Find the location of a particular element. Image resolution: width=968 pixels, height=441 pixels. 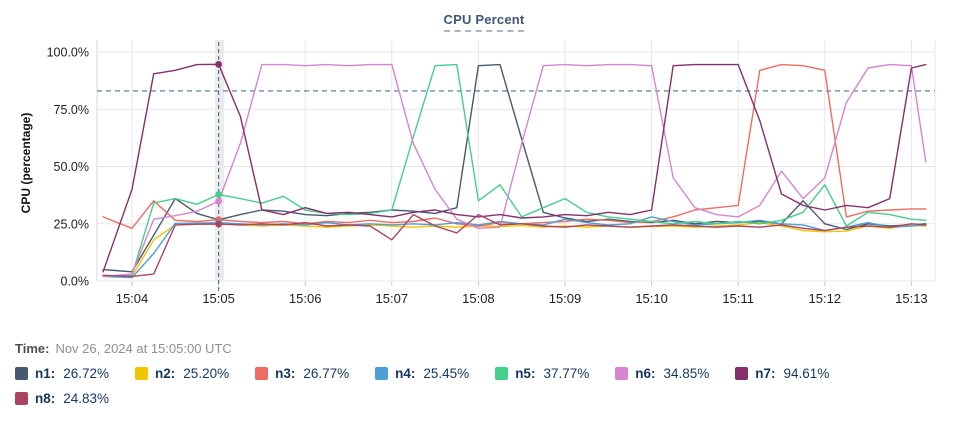

crosshair-marker-n8 is located at coordinates (219, 224).